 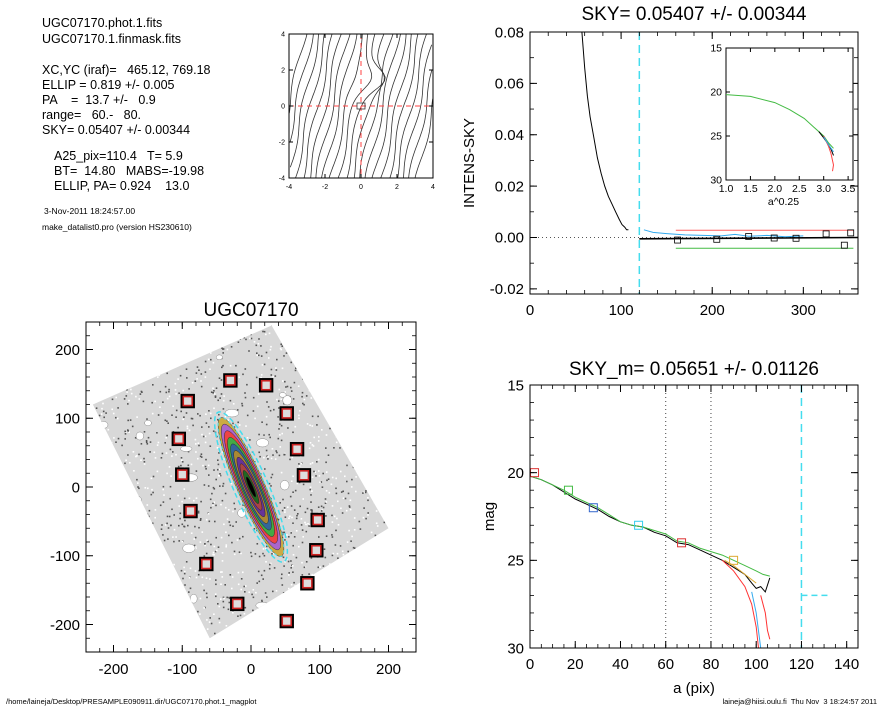 What do you see at coordinates (507, 289) in the screenshot?
I see `sky-y-tick-label: -0.02` at bounding box center [507, 289].